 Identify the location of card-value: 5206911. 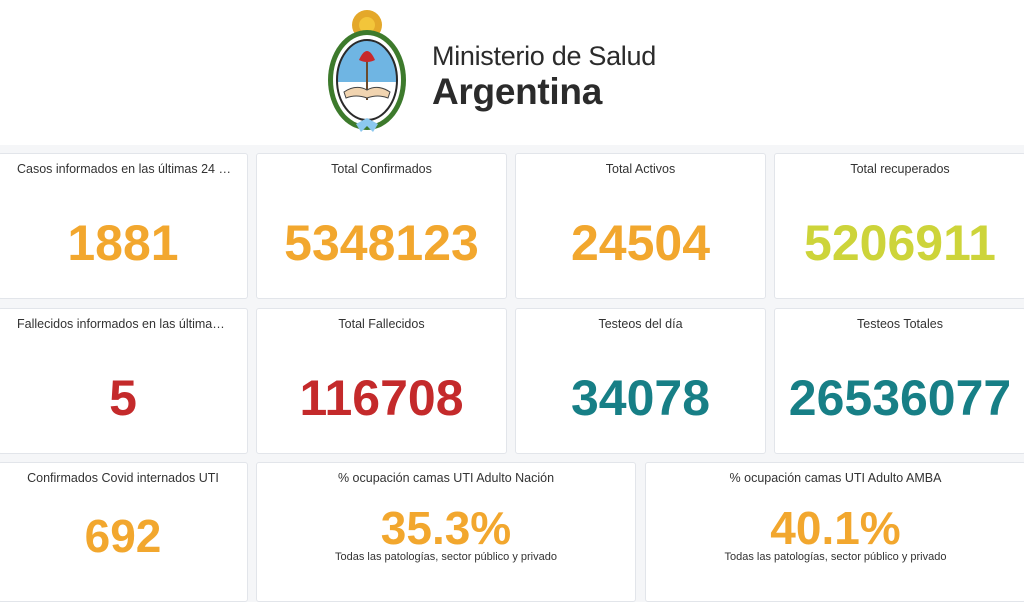
(900, 243).